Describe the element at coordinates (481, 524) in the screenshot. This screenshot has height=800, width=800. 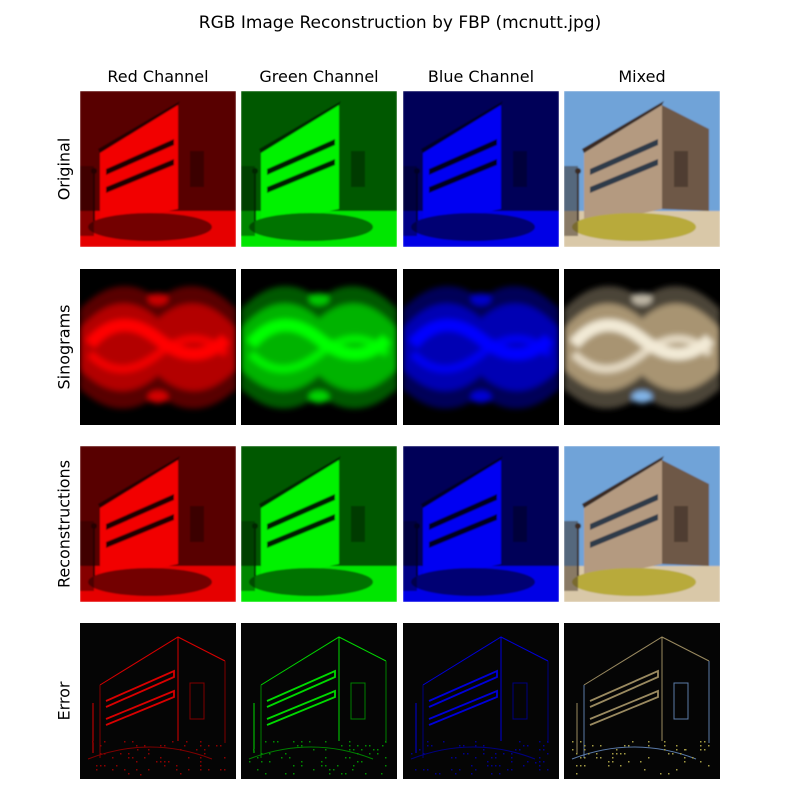
I see `panel-reconstruction-blue` at that location.